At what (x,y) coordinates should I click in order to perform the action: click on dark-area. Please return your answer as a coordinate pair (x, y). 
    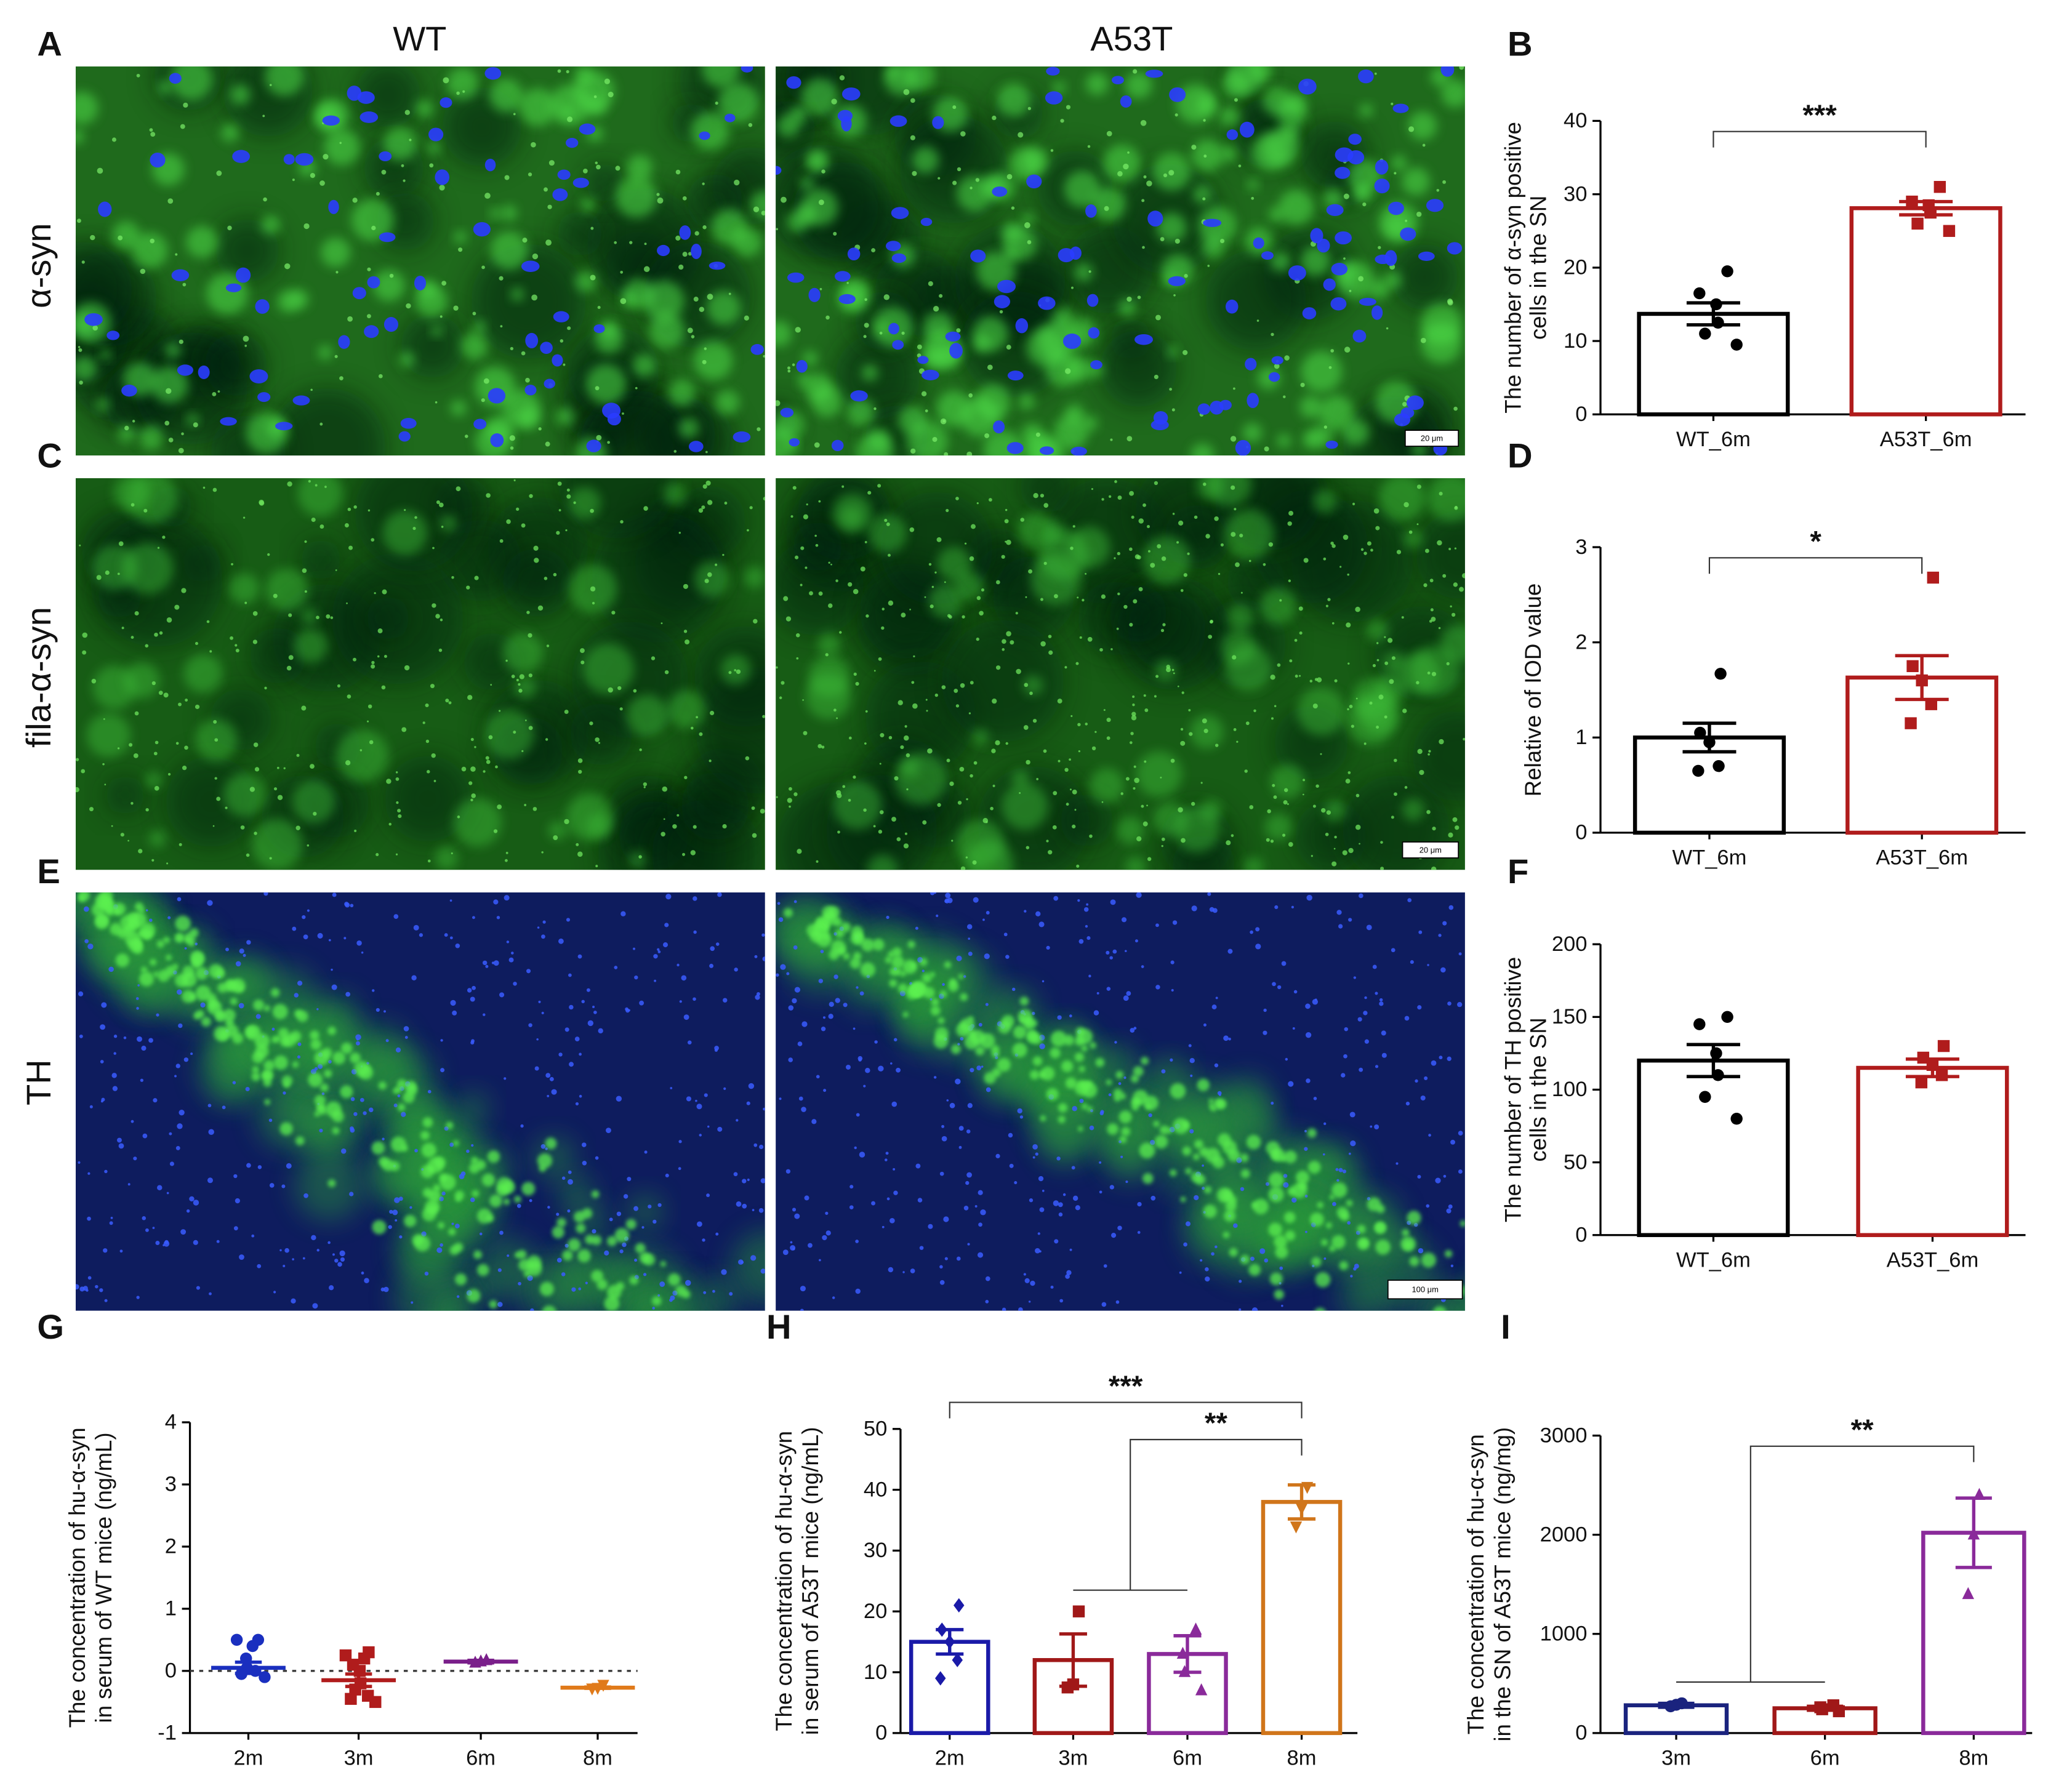
    Looking at the image, I should click on (236, 365).